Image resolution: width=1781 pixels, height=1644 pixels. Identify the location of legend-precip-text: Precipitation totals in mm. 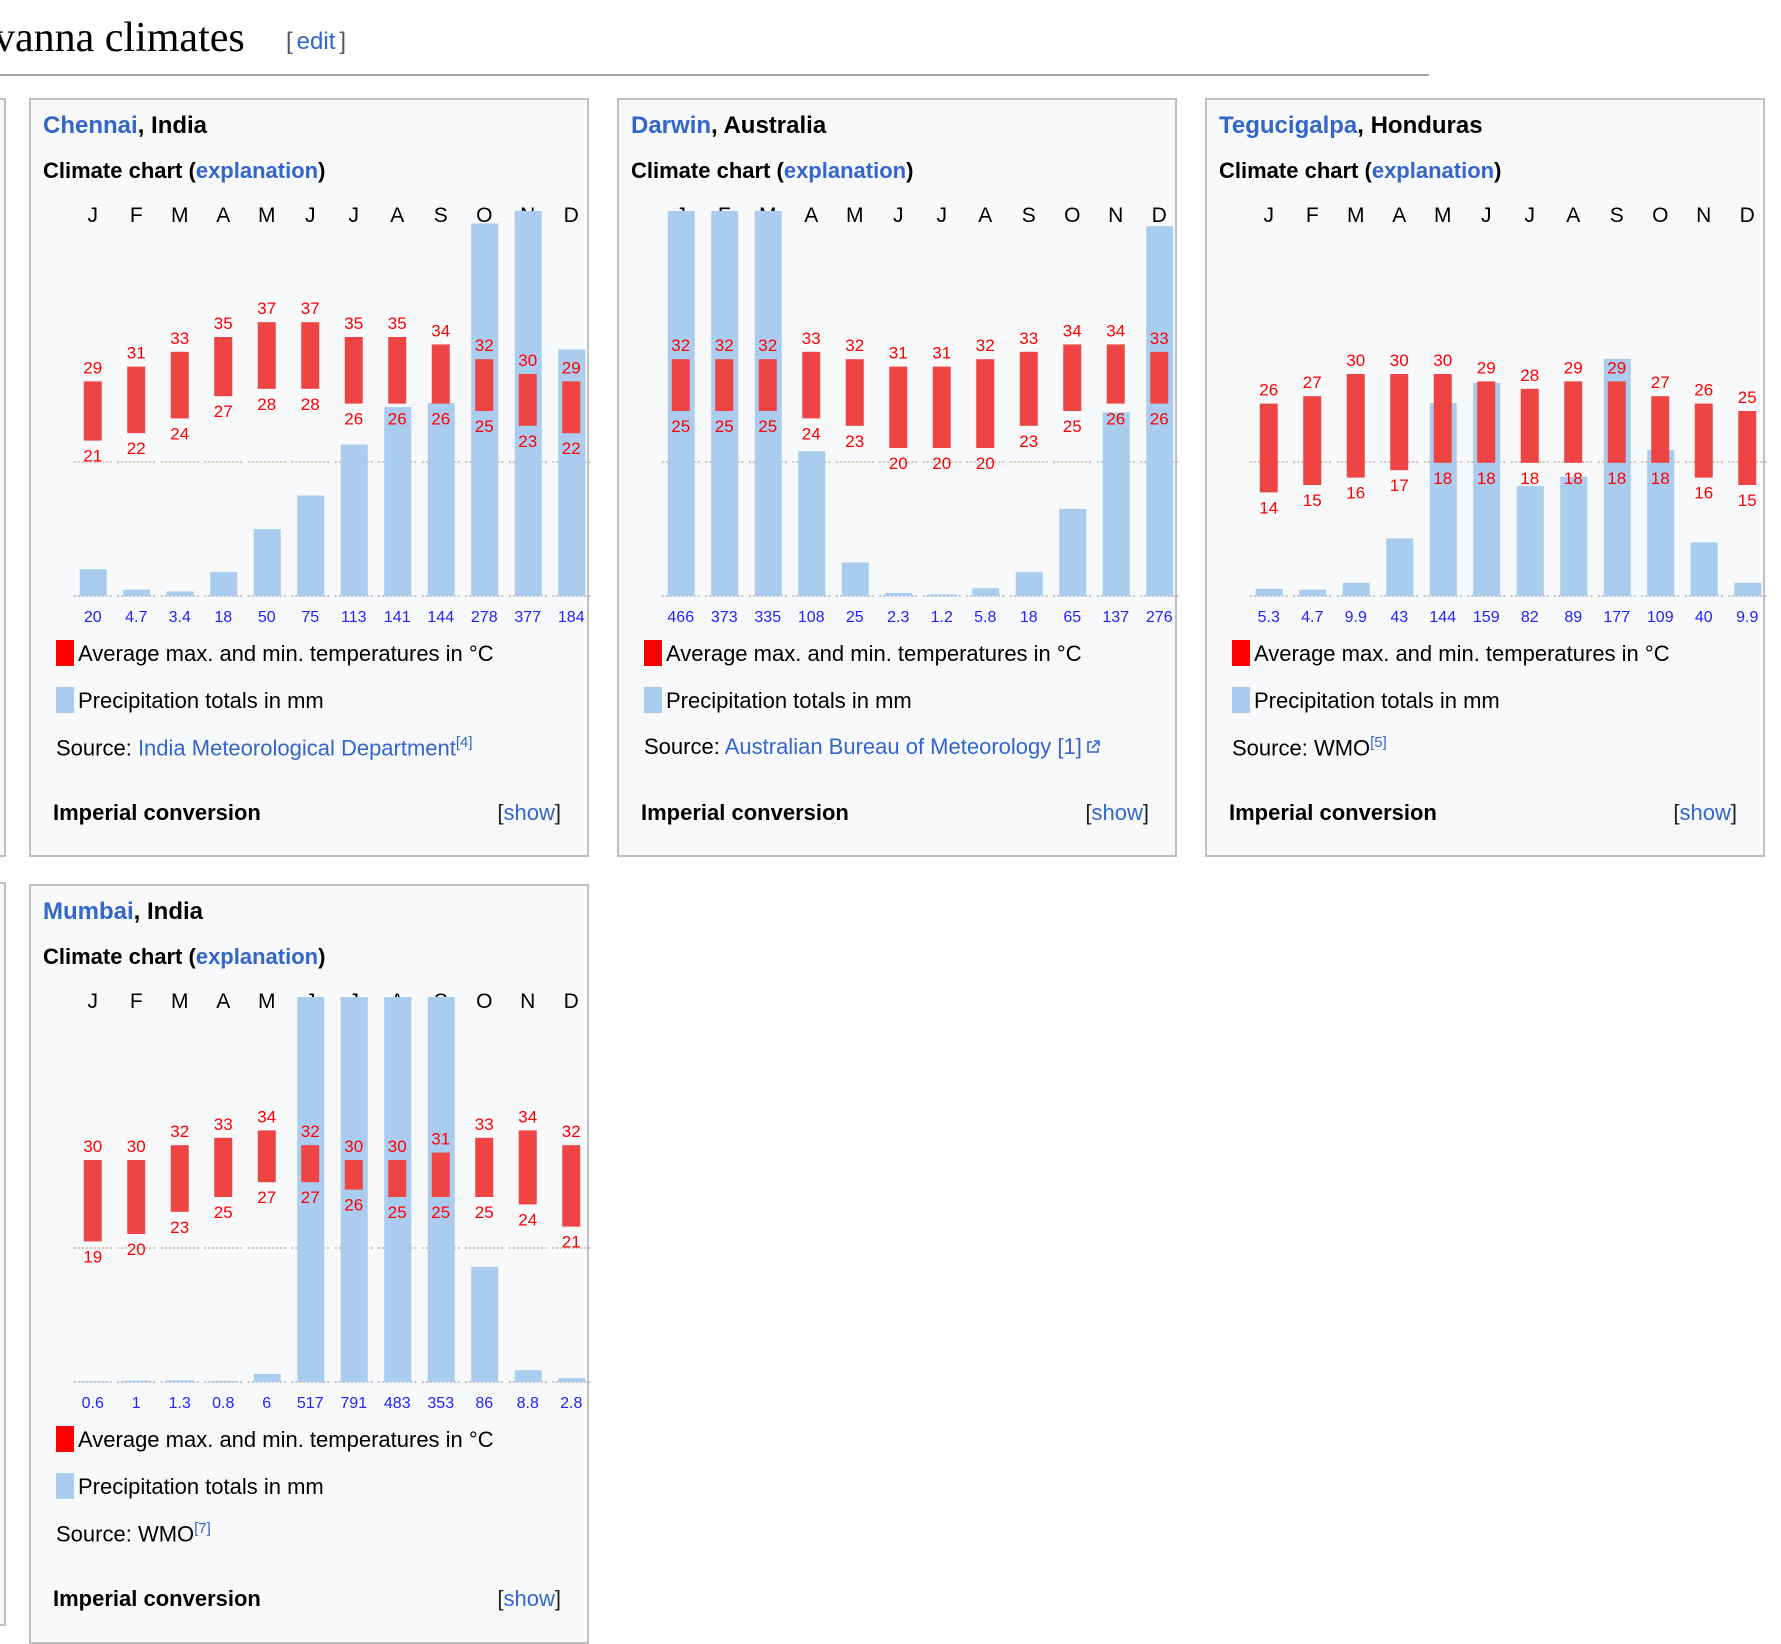
(1377, 700).